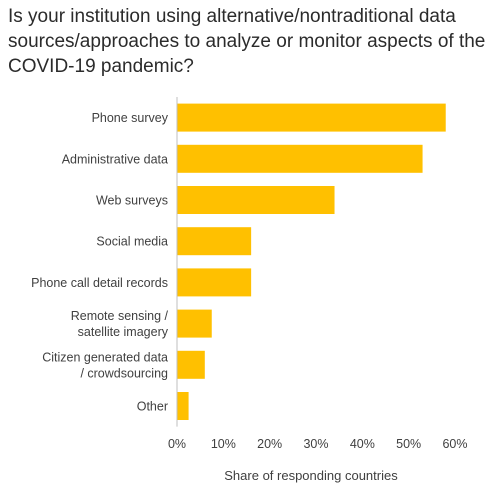 Image resolution: width=500 pixels, height=495 pixels. What do you see at coordinates (105, 365) in the screenshot?
I see `category-label: Citizen generated data / crowdsourcing` at bounding box center [105, 365].